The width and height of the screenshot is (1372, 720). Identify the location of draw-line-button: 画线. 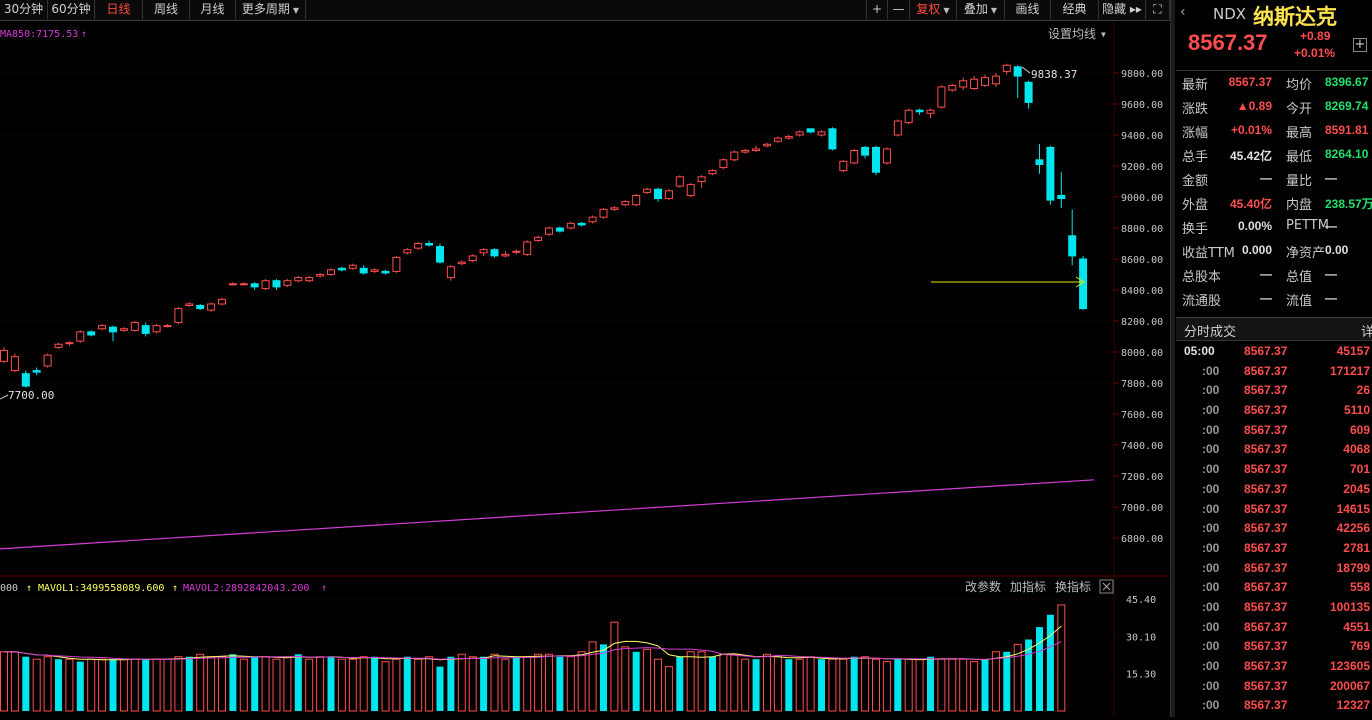
(1028, 9).